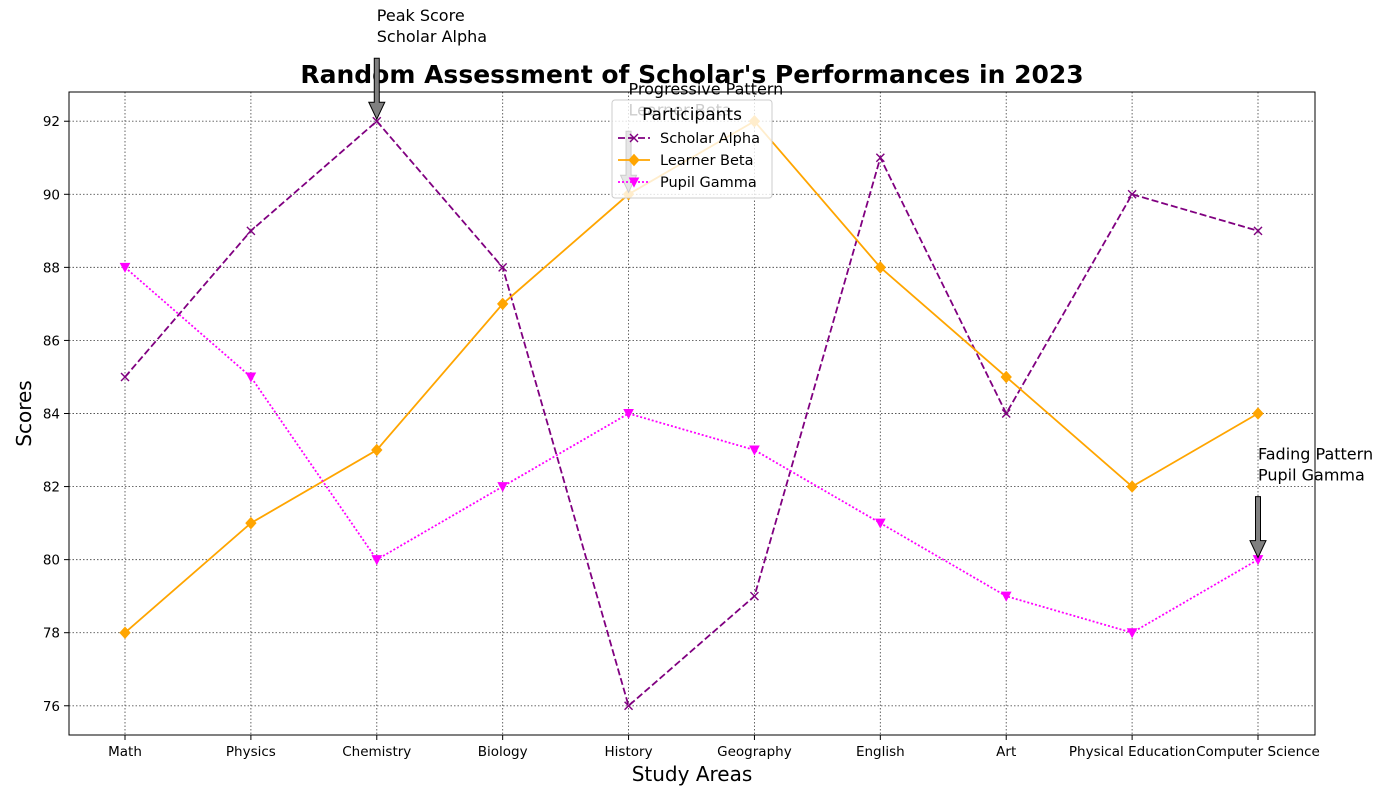 The width and height of the screenshot is (1400, 804). Describe the element at coordinates (503, 752) in the screenshot. I see `x-tick-label: Biology` at that location.